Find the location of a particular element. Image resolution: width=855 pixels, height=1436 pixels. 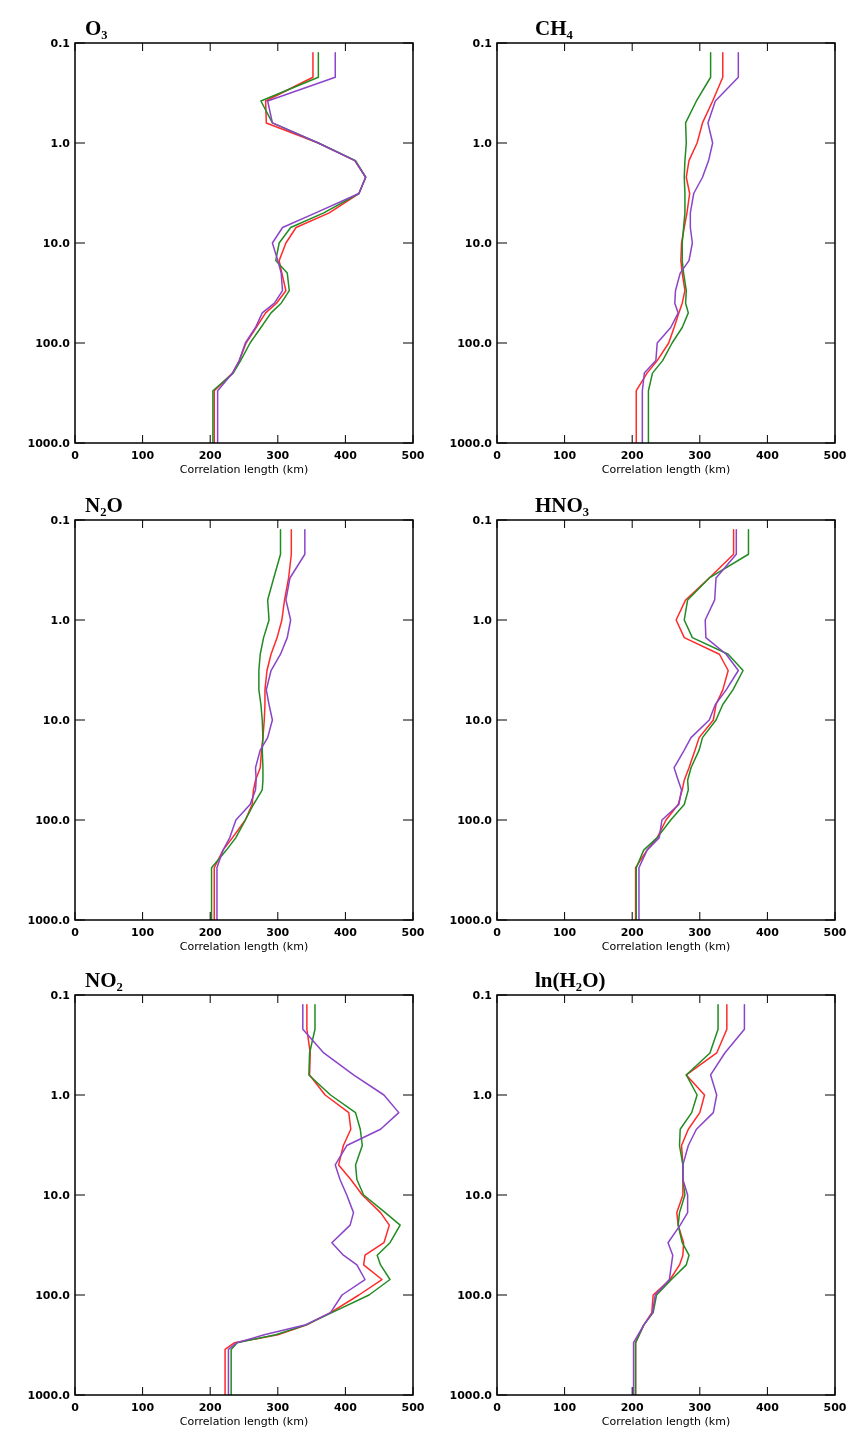

chart-title: ln(H₂O) is located at coordinates (570, 980).